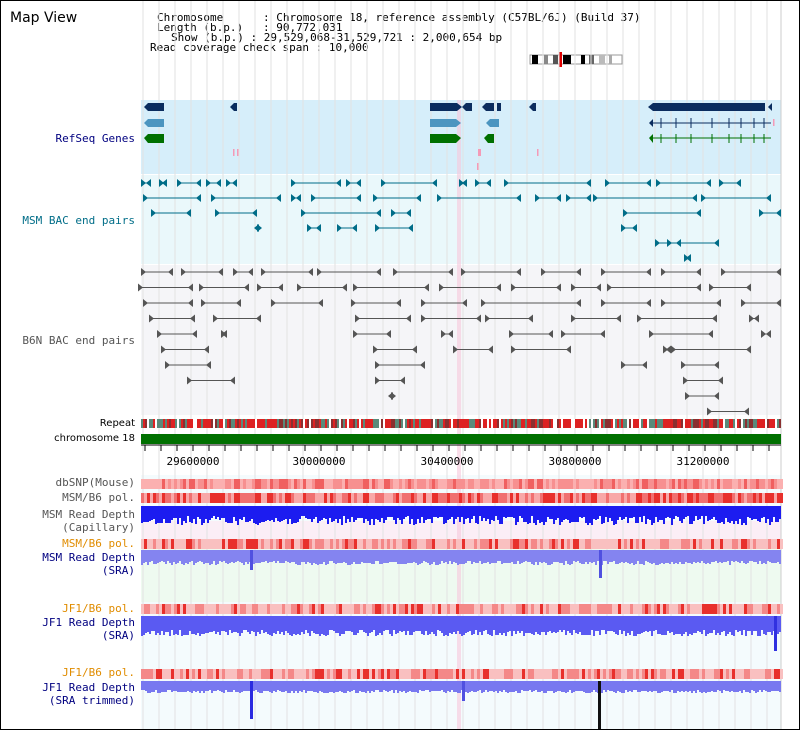 The height and width of the screenshot is (730, 800). I want to click on chromosome-ideogram, so click(576, 59).